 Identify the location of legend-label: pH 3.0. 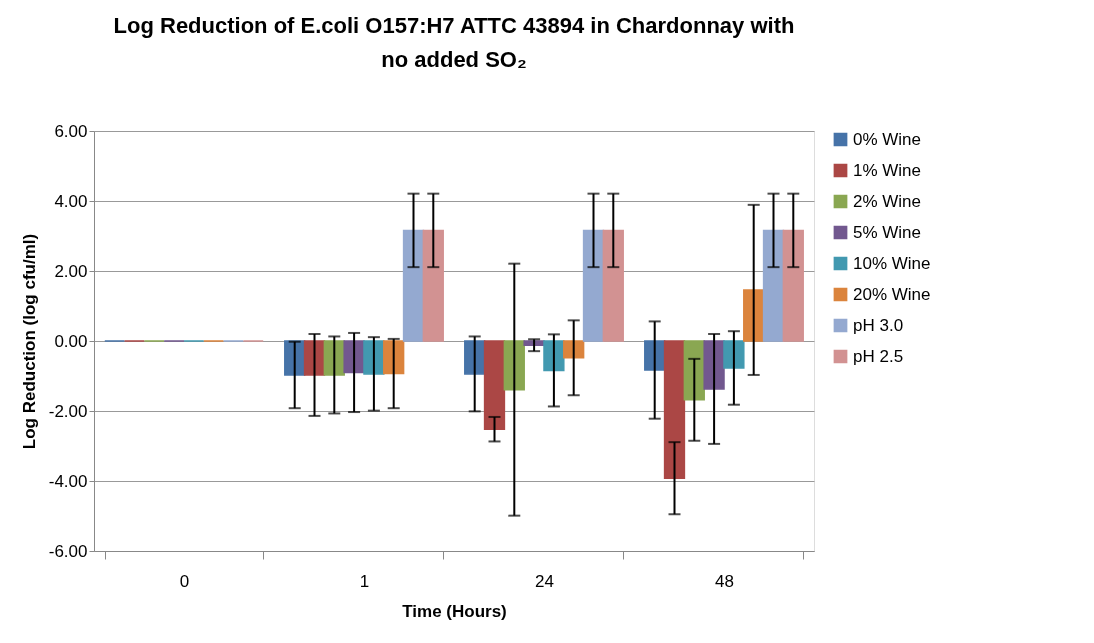
(878, 325).